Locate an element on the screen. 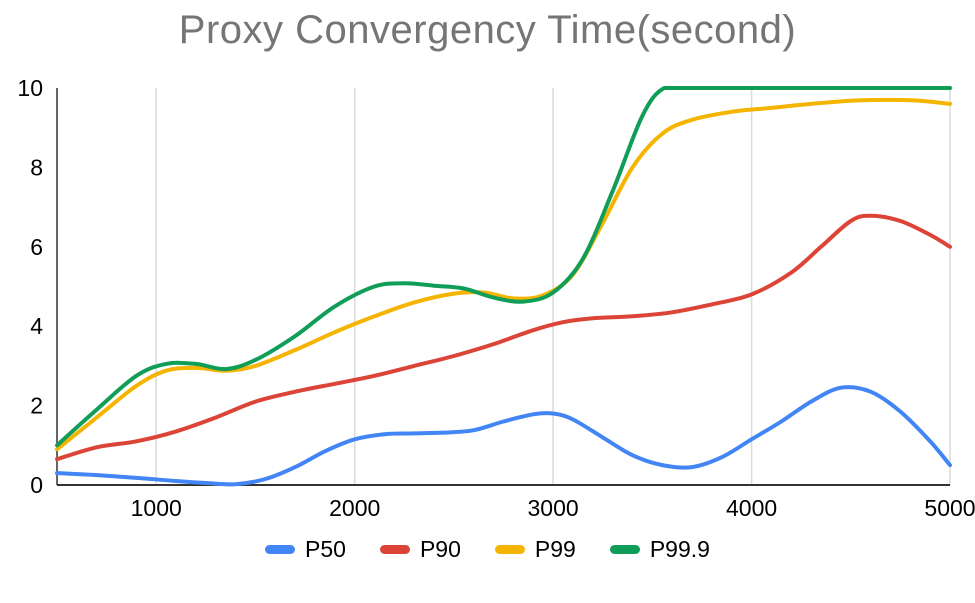 The image size is (975, 603). legend-item: P99.9 is located at coordinates (659, 549).